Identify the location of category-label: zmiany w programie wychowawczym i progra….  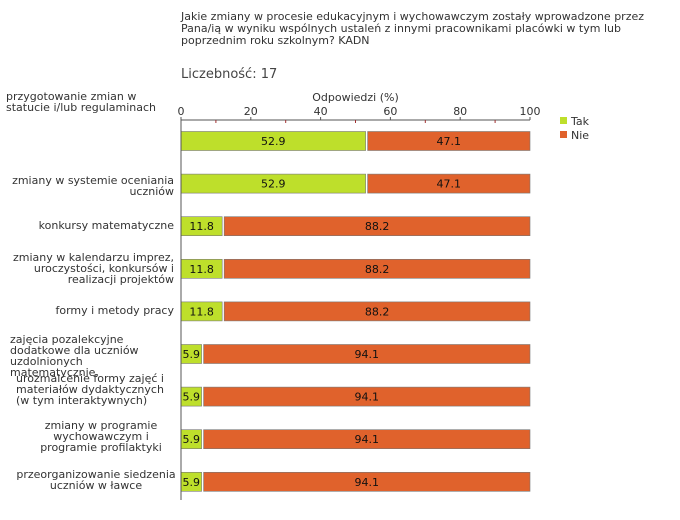
(101, 436).